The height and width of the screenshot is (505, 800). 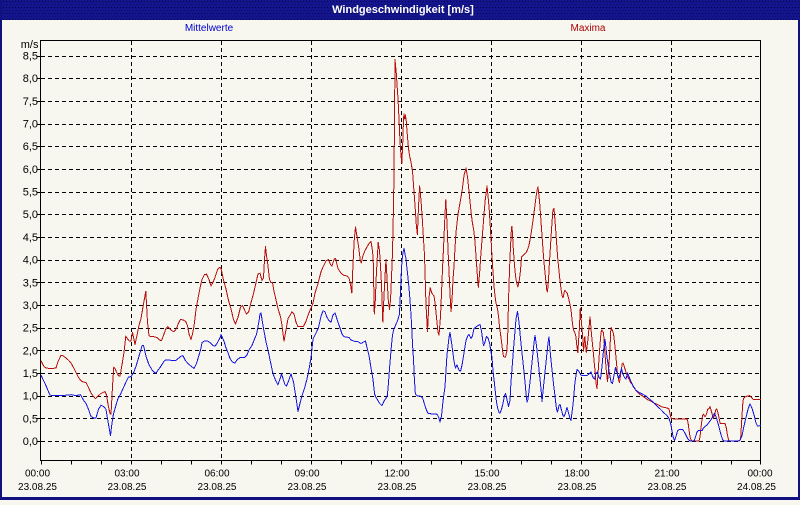 What do you see at coordinates (30, 45) in the screenshot?
I see `svg-text: m/s` at bounding box center [30, 45].